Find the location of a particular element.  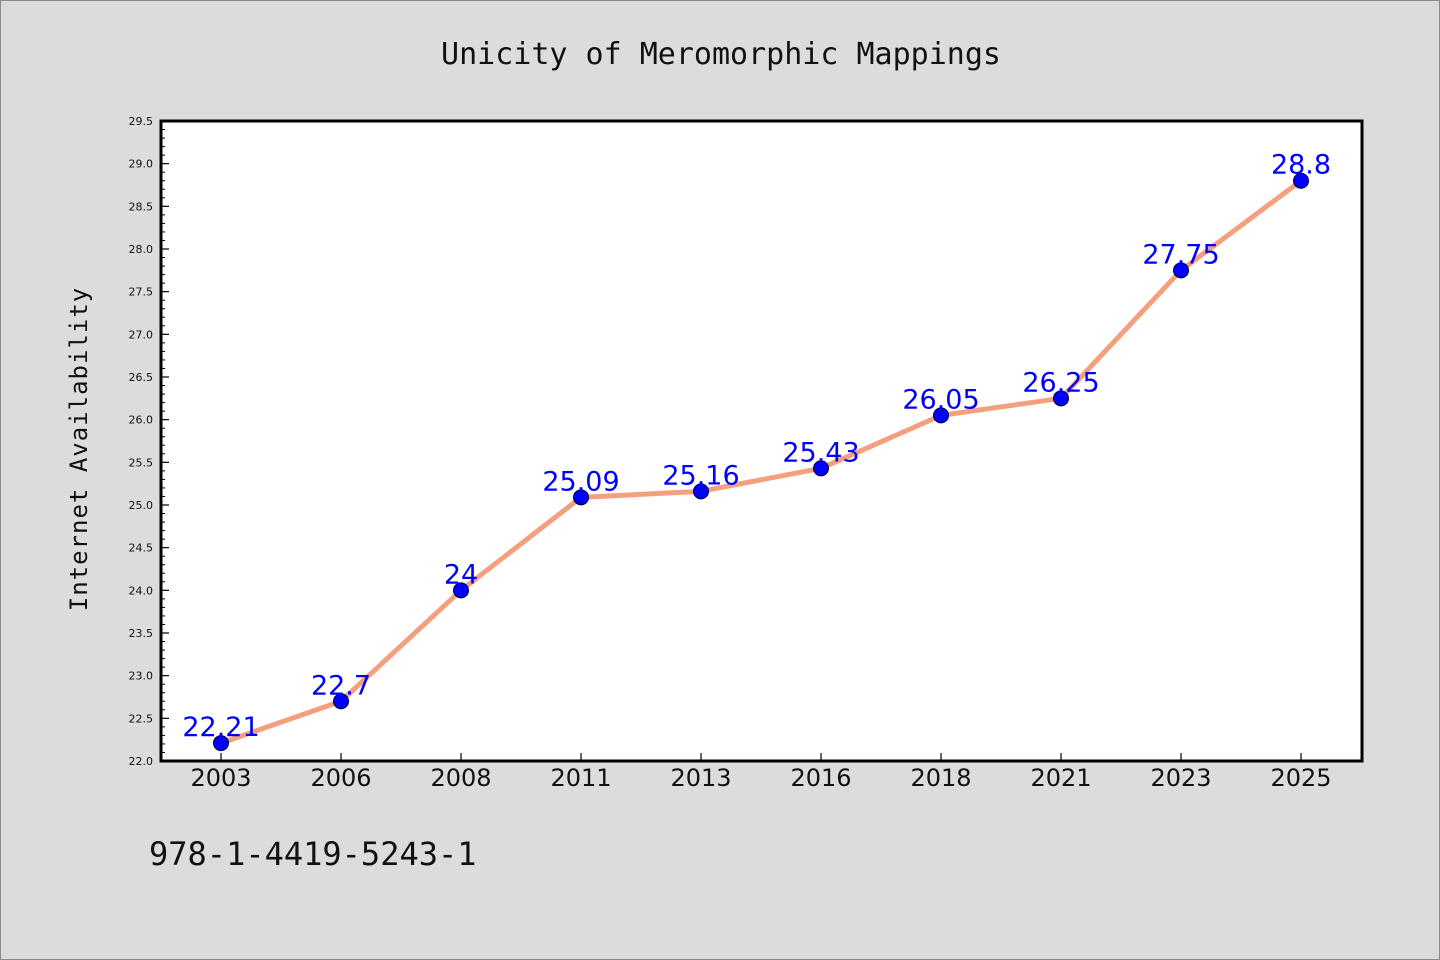

data-label: 22.21 is located at coordinates (220, 727).